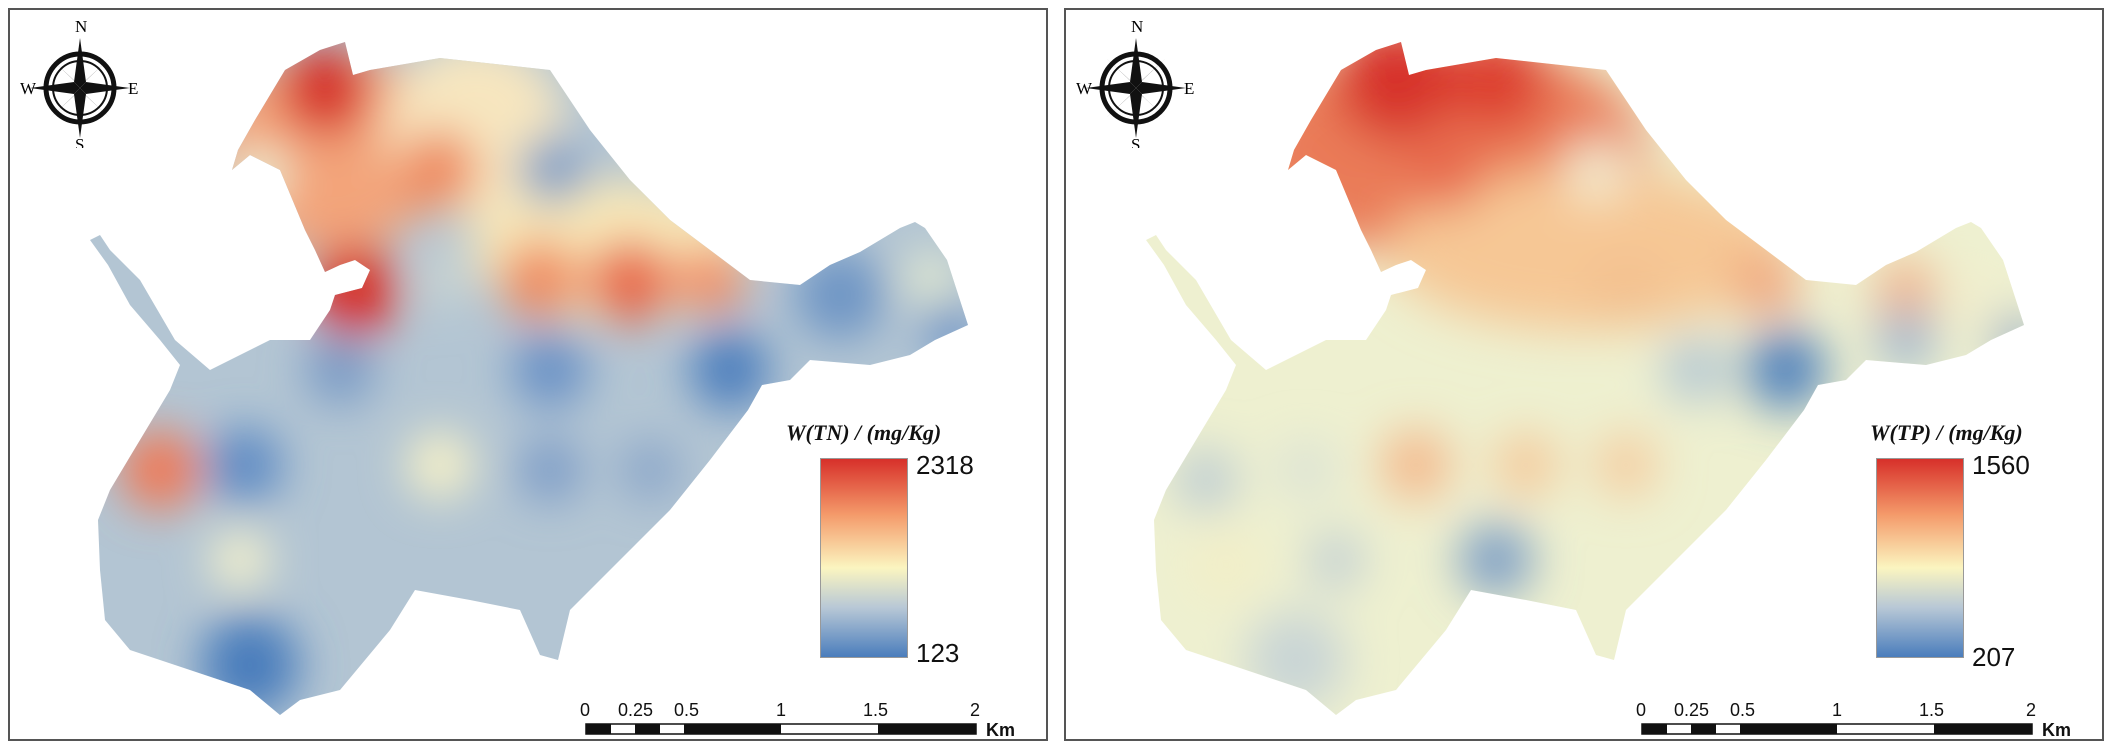 Image resolution: width=2118 pixels, height=751 pixels. What do you see at coordinates (792, 720) in the screenshot?
I see `scale-bar-tn: 0 0.25 0.5 1 1.5 2 Km` at bounding box center [792, 720].